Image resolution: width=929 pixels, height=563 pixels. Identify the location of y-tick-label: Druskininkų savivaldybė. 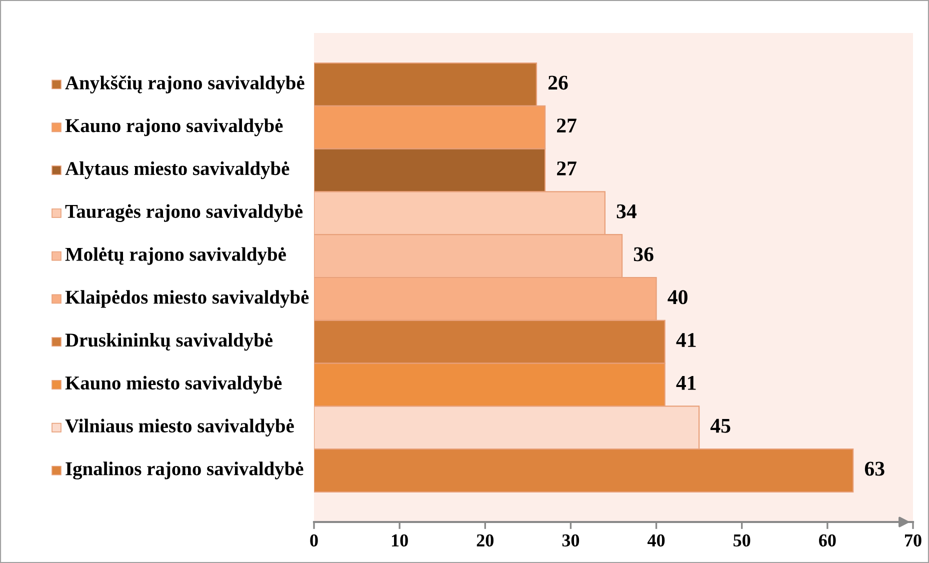
(169, 342).